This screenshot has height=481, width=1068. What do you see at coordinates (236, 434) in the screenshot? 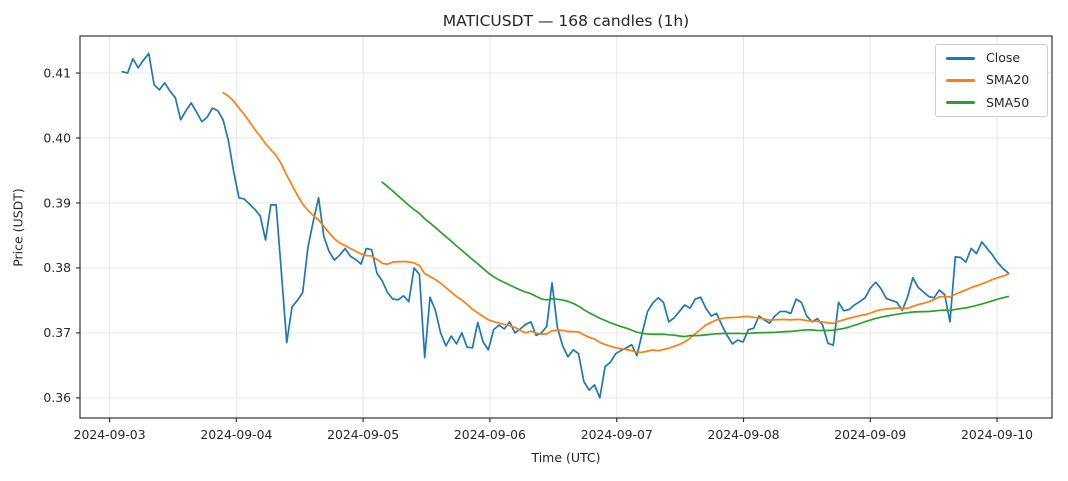
I see `svg-text: 2024-09-04` at bounding box center [236, 434].